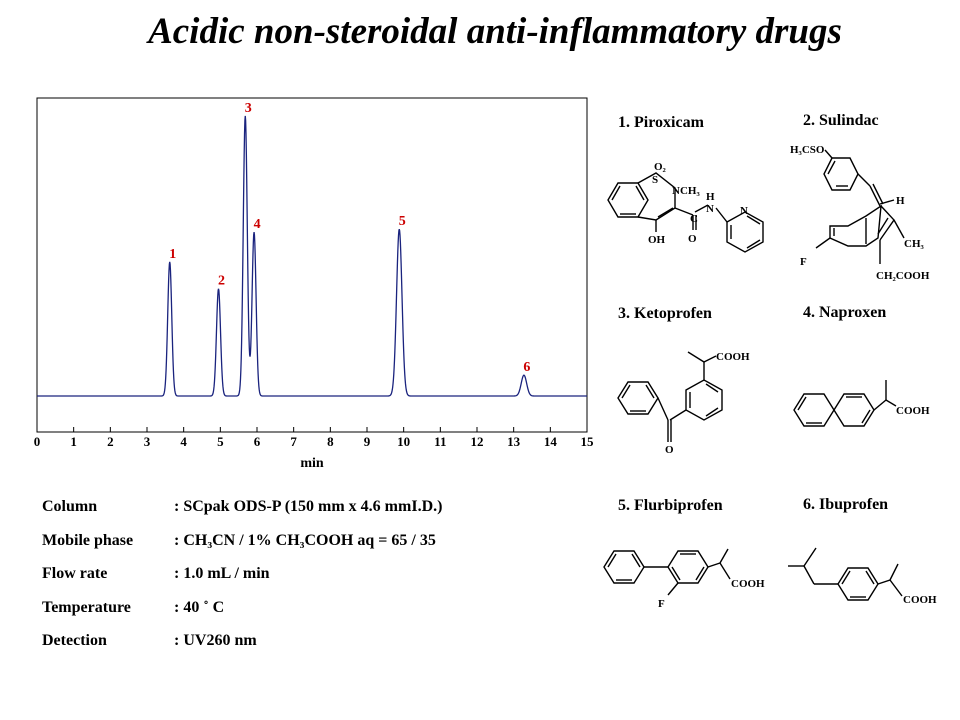 The width and height of the screenshot is (960, 720). I want to click on x-axis-tick-labels: 0 1 2 3 4 5 6 7 8 9 10 11 12 13 14 15, so click(314, 441).